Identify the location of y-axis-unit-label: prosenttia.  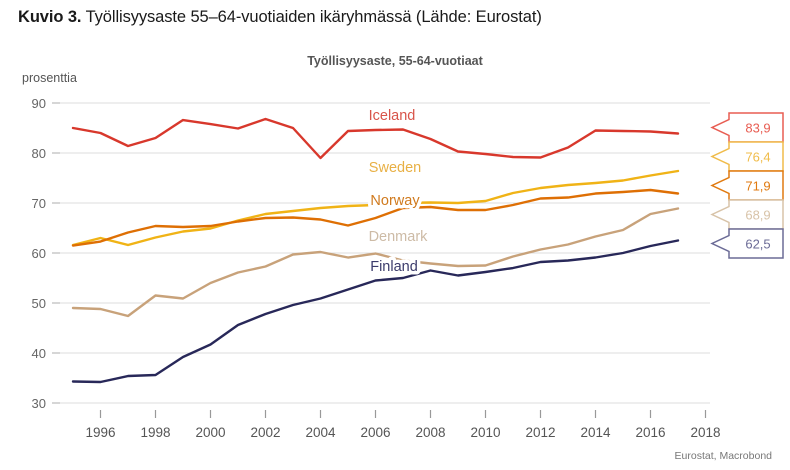
(49, 78).